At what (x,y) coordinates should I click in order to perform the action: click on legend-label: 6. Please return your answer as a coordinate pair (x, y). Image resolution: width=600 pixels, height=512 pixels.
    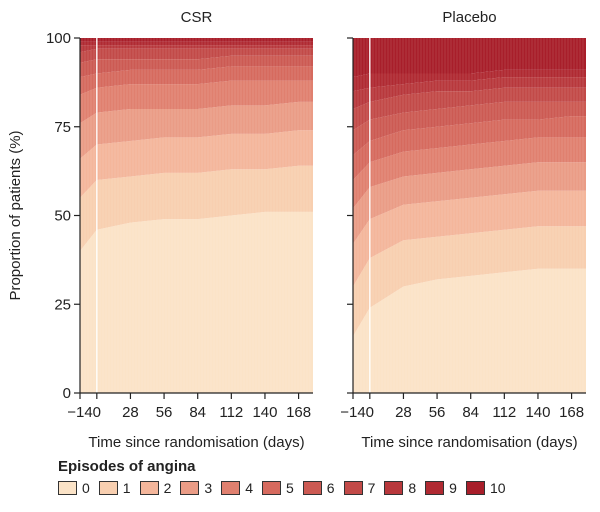
    Looking at the image, I should click on (330, 488).